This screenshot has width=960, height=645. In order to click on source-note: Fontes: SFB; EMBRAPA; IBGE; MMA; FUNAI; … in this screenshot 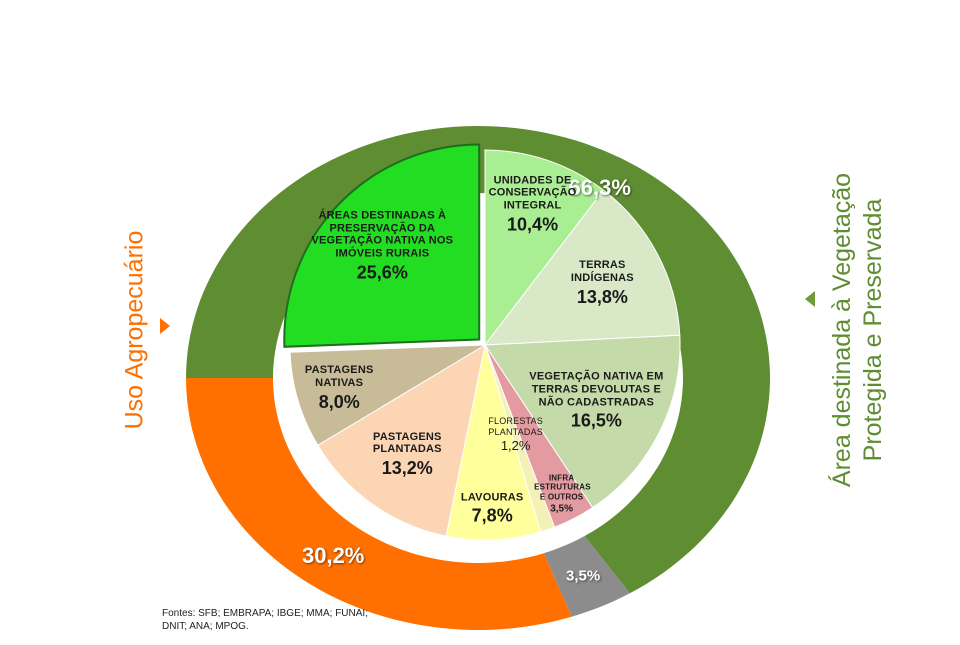, I will do `click(265, 620)`.